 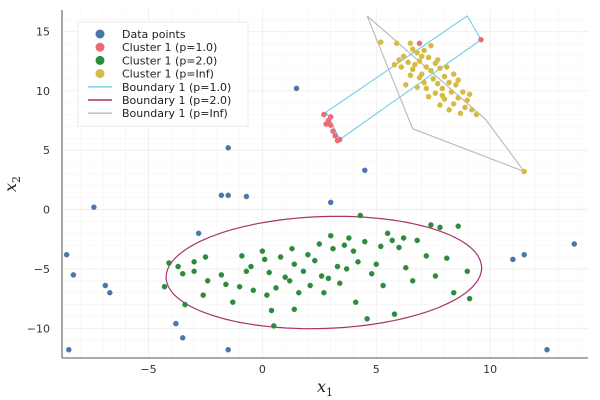 What do you see at coordinates (100, 74) in the screenshot?
I see `legend-marker-pinf` at bounding box center [100, 74].